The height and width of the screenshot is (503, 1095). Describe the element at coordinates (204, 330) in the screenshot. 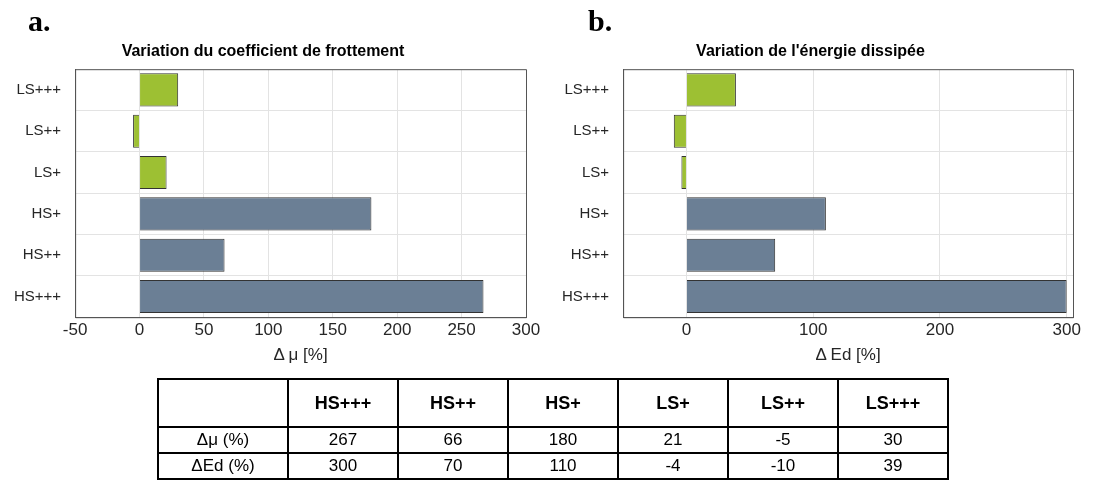

I see `x-tick-label: 50` at that location.